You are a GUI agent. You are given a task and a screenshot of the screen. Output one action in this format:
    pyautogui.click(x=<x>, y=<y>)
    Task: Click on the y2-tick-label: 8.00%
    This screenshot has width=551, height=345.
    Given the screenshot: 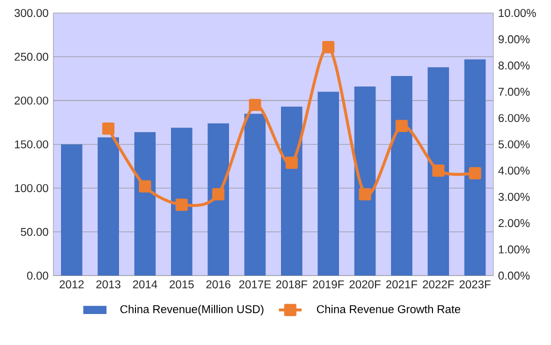 What is the action you would take?
    pyautogui.click(x=514, y=66)
    